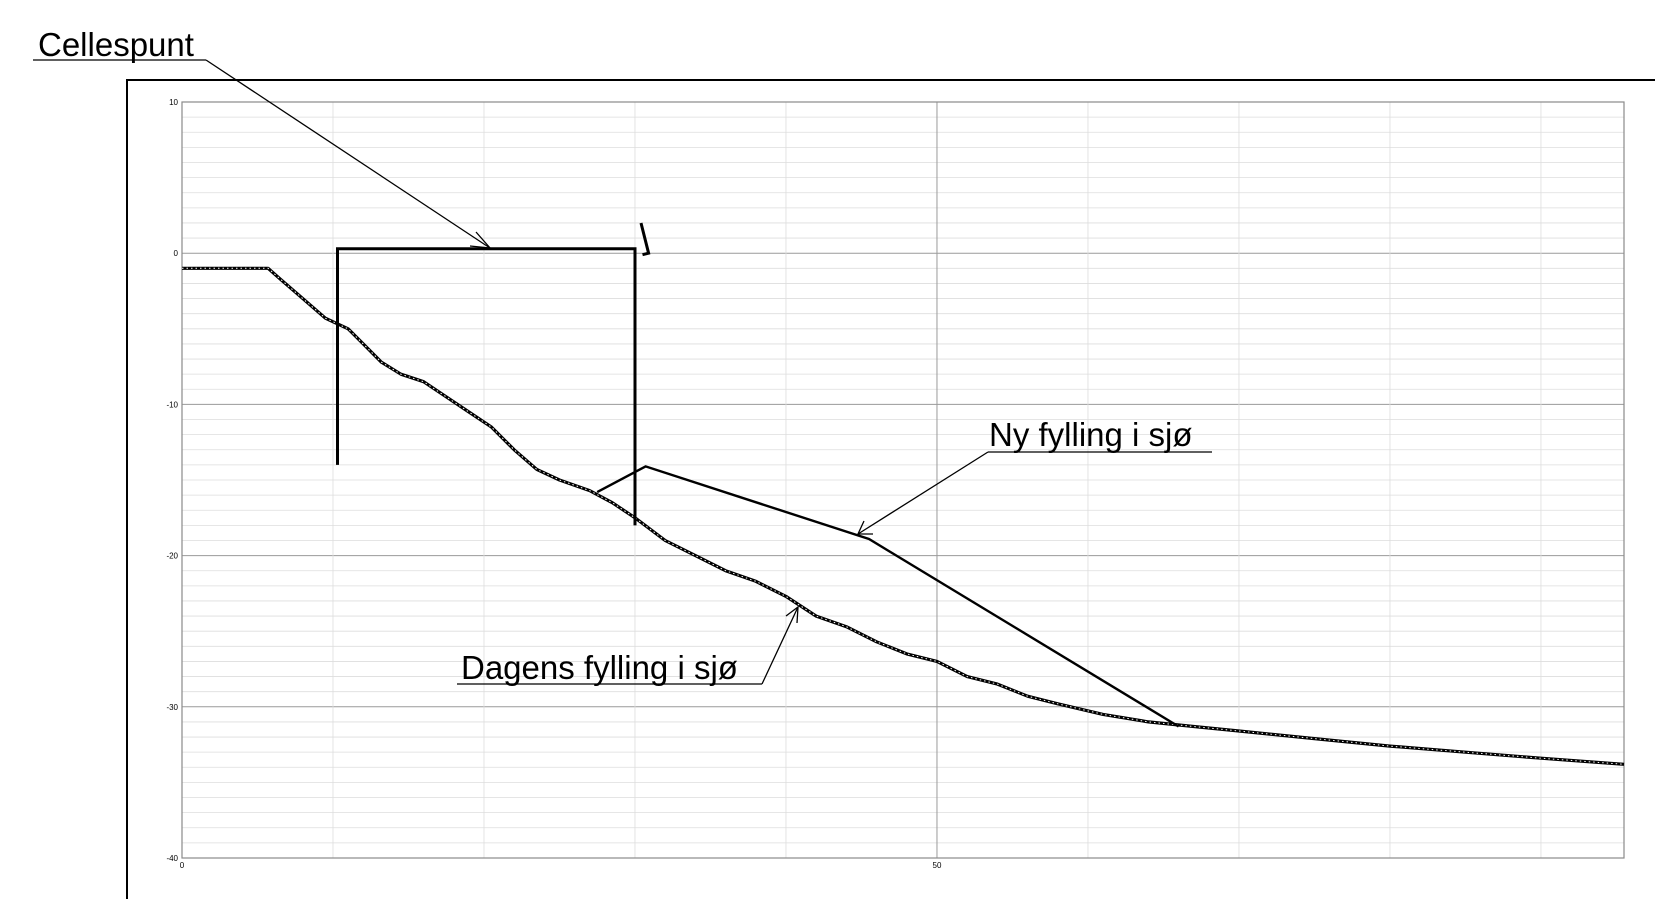  What do you see at coordinates (348, 154) in the screenshot?
I see `leader-cellespunt` at bounding box center [348, 154].